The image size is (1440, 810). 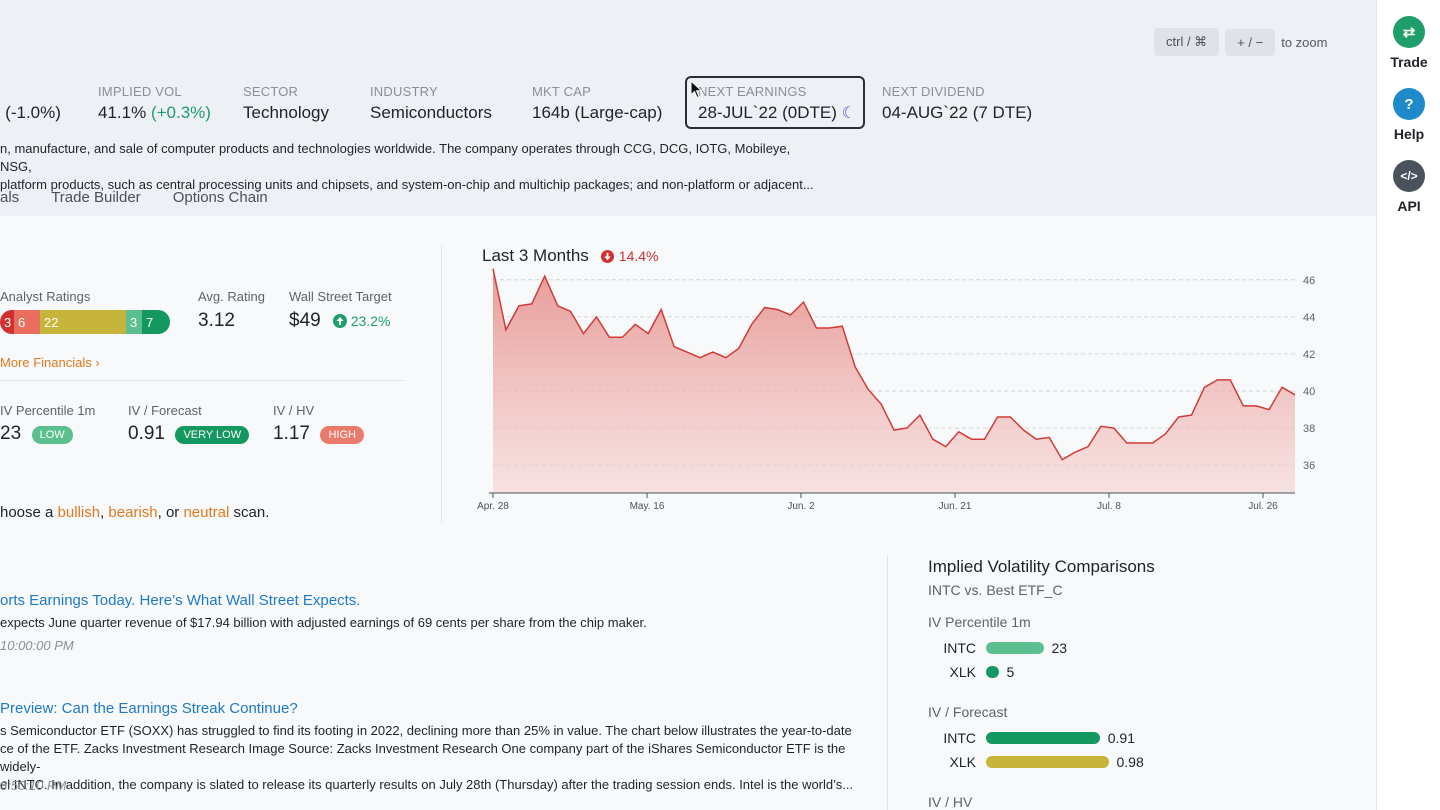 I want to click on implied-vol-delta: (+0.3%), so click(x=180, y=112).